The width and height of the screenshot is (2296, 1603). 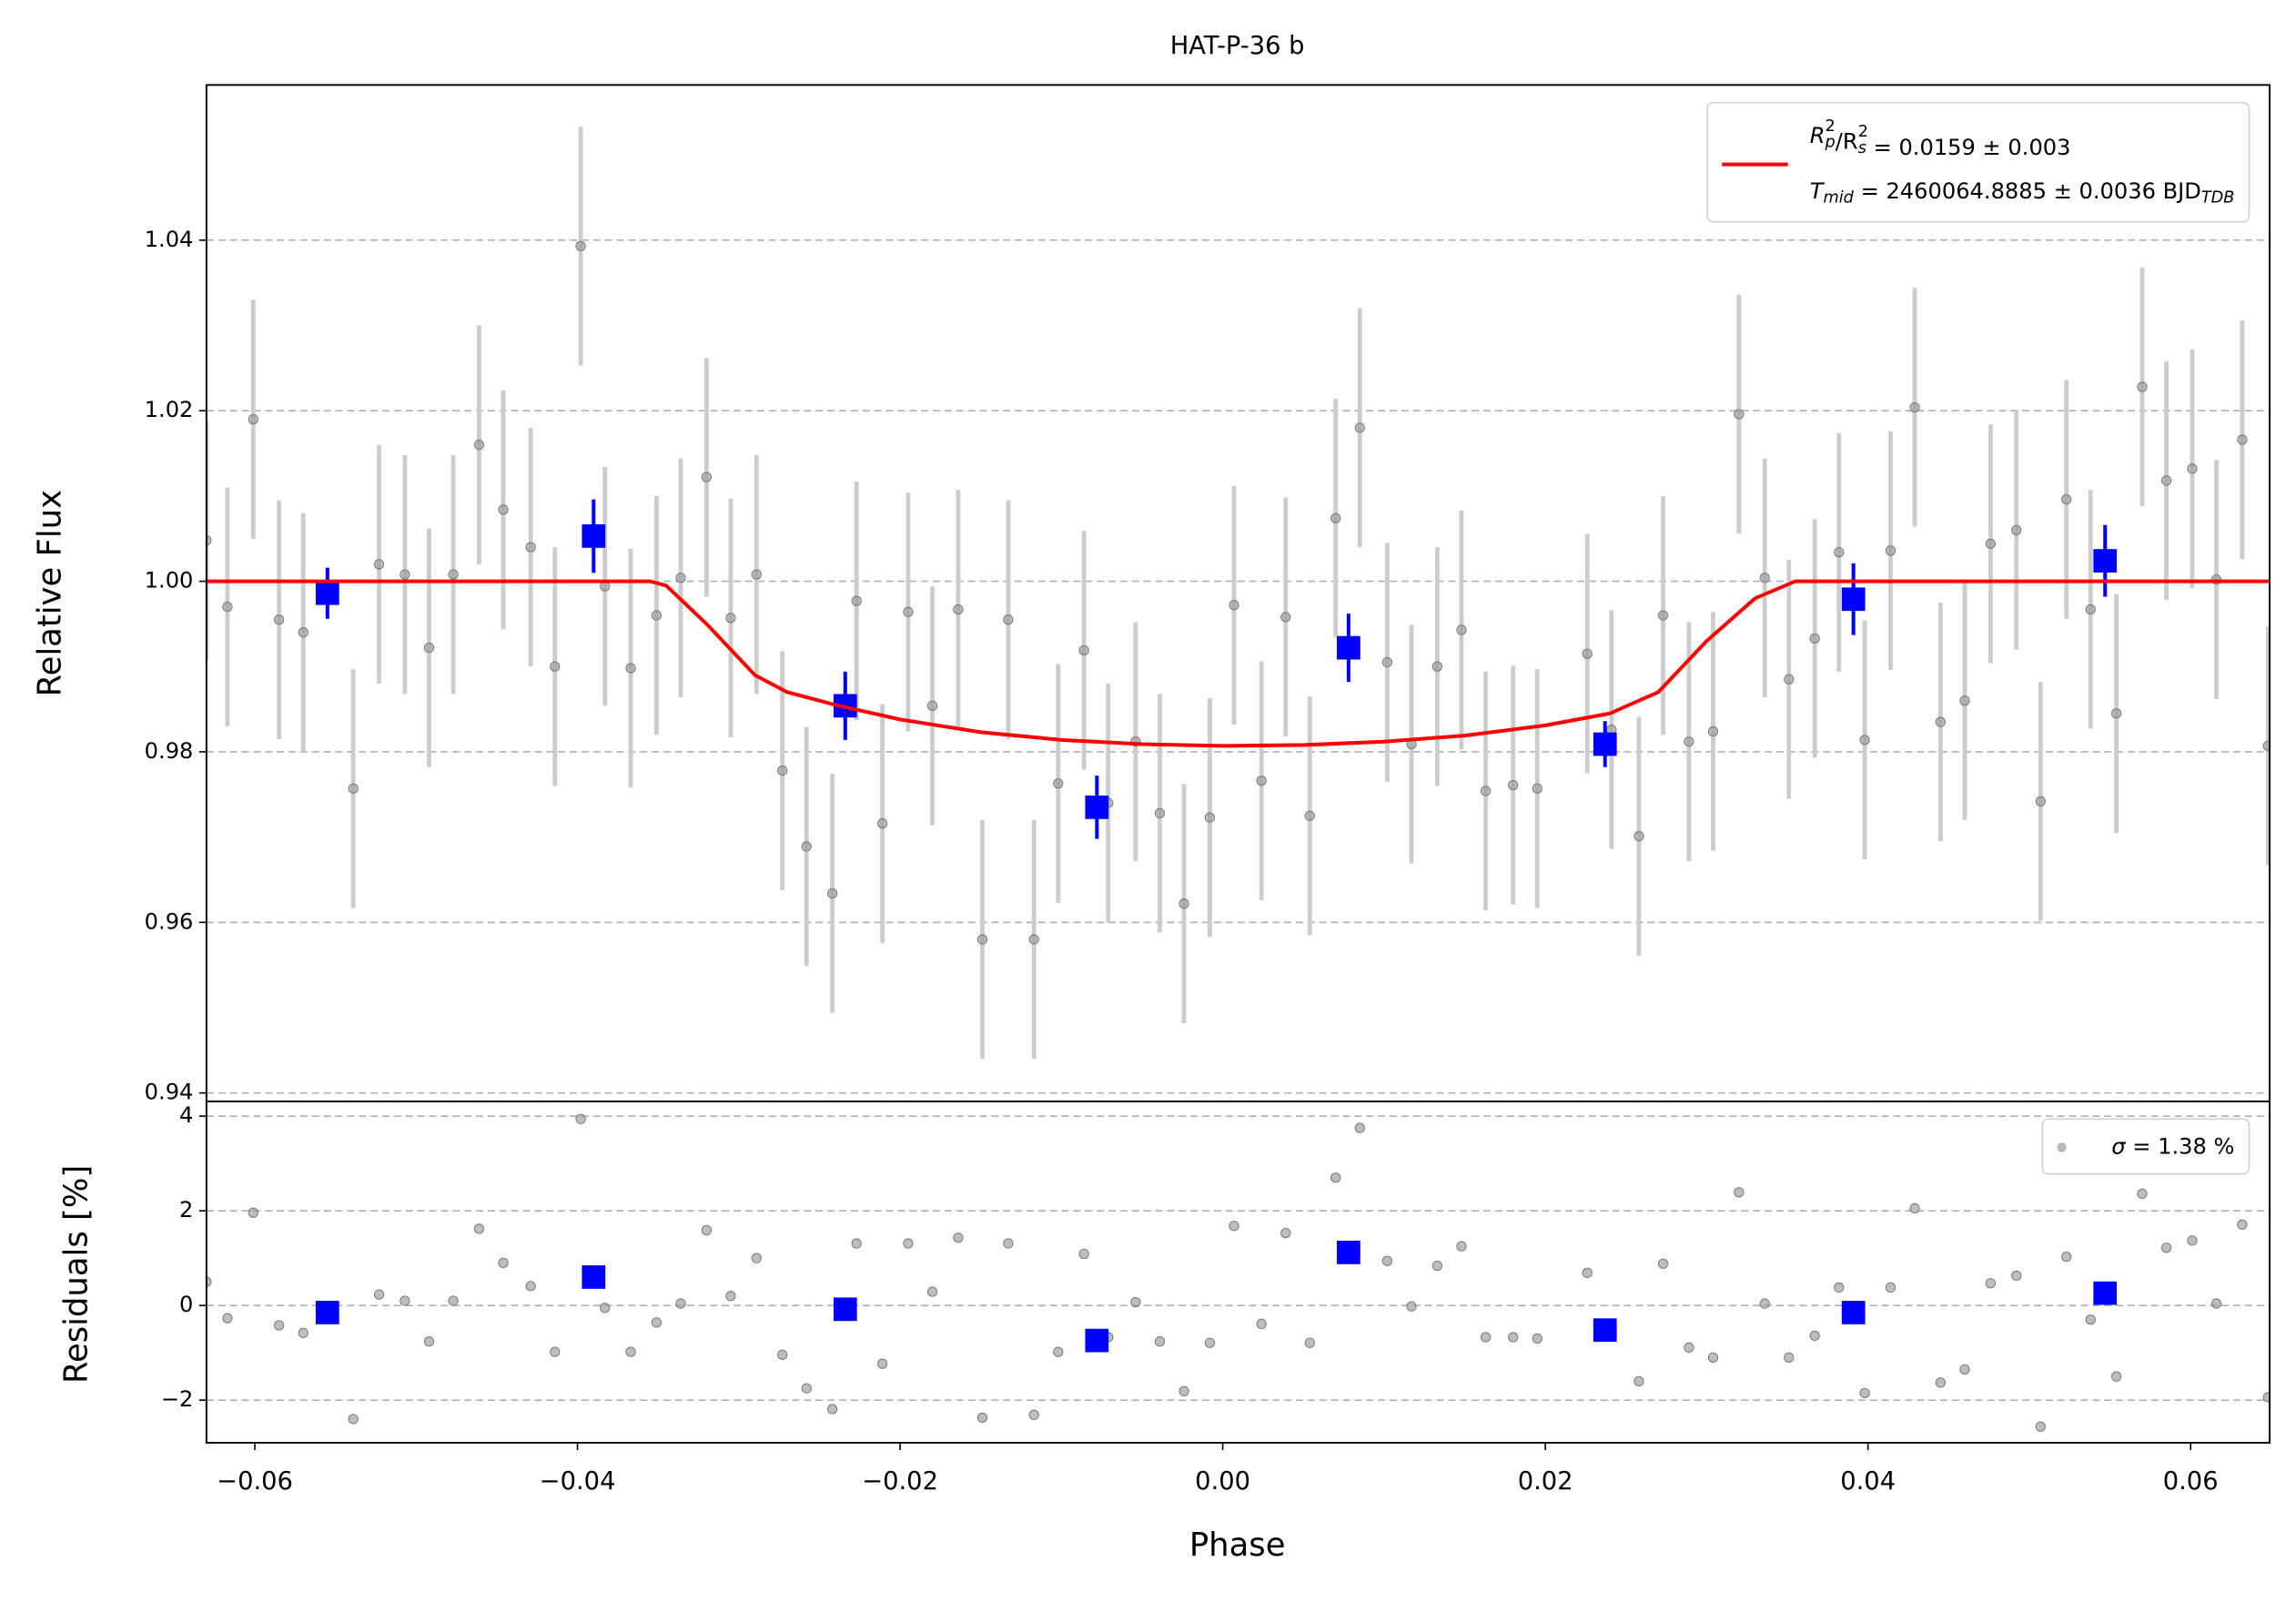 What do you see at coordinates (1238, 1545) in the screenshot?
I see `x-axis-label: Phase` at bounding box center [1238, 1545].